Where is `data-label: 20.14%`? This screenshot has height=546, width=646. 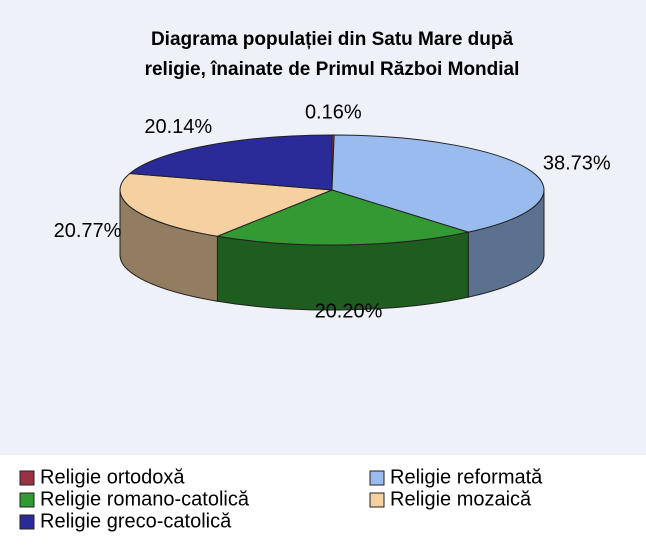 data-label: 20.14% is located at coordinates (178, 127).